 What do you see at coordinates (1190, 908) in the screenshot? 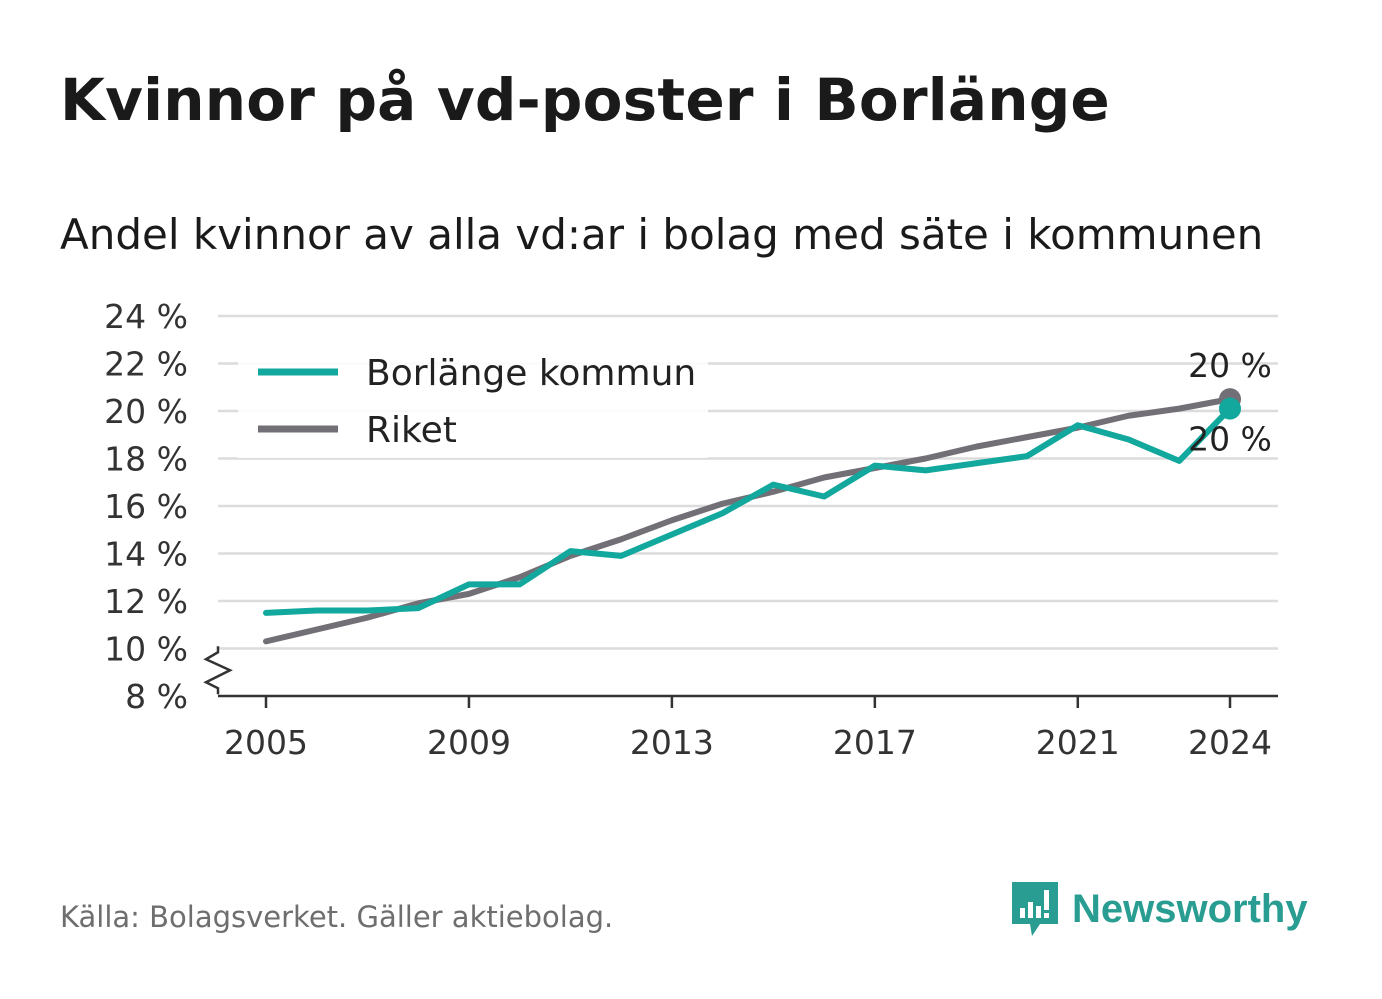
I see `brand-name: Newsworthy` at bounding box center [1190, 908].